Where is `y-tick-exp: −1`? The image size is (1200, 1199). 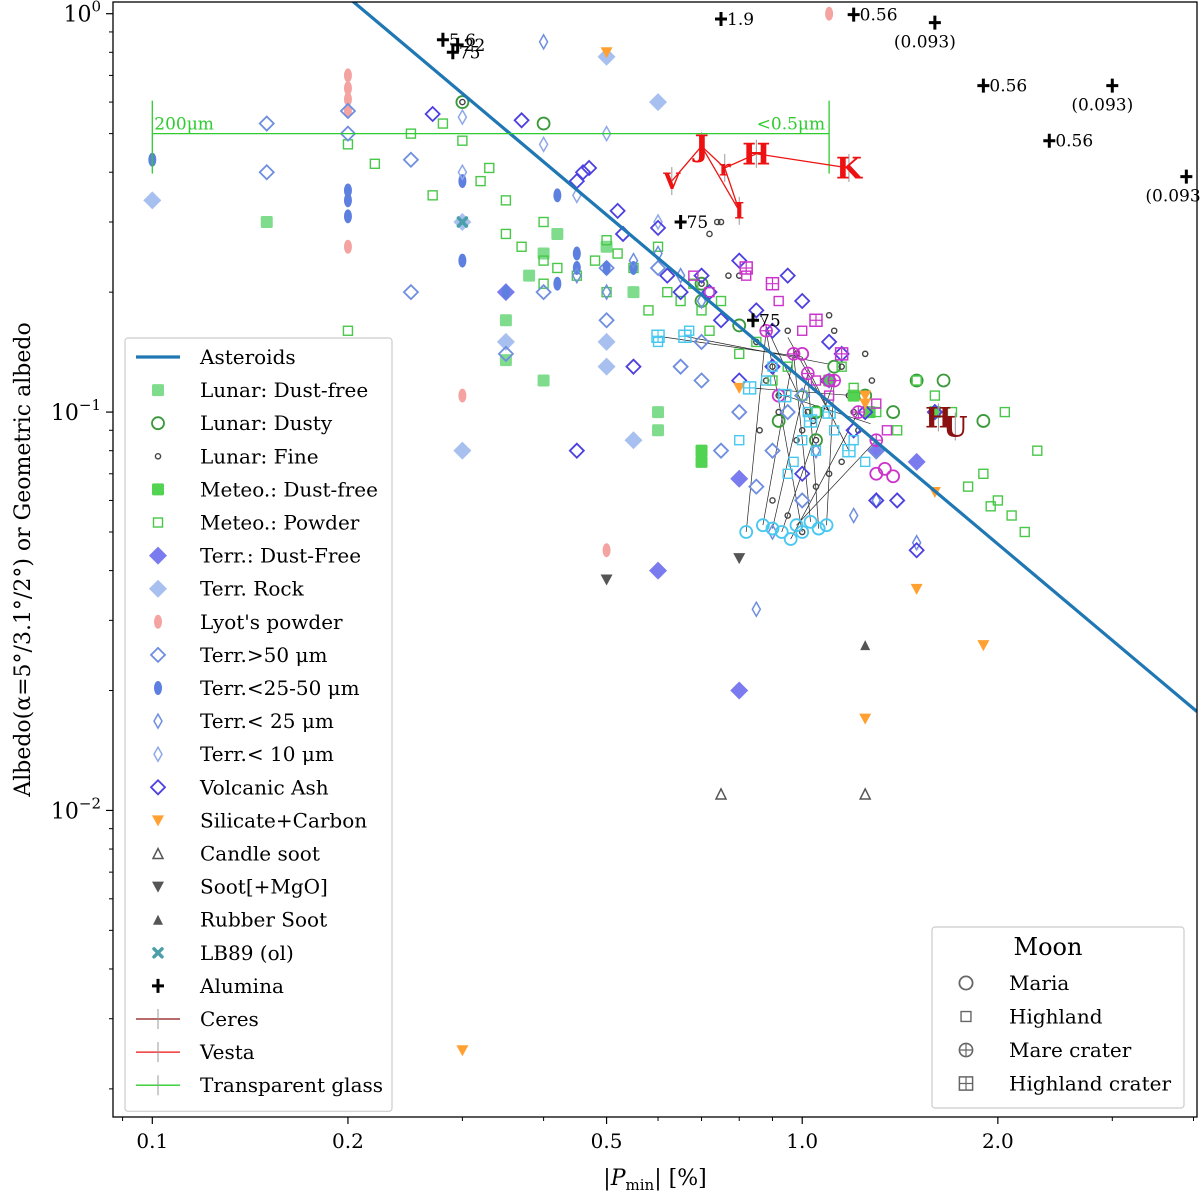 y-tick-exp: −1 is located at coordinates (90, 405).